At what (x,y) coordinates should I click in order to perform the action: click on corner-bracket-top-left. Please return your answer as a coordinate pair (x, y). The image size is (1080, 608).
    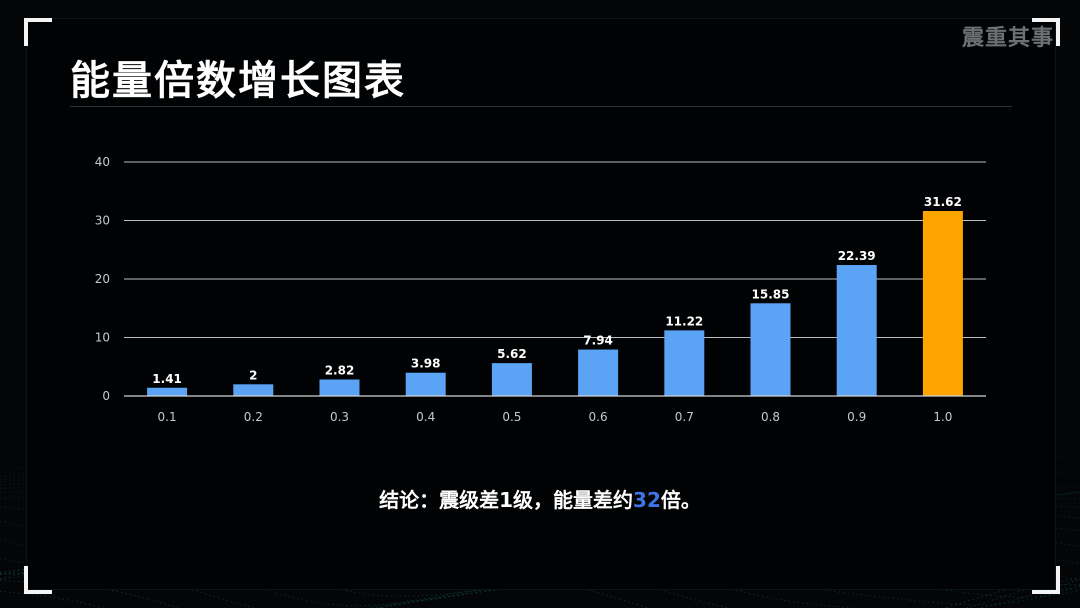
    Looking at the image, I should click on (38, 32).